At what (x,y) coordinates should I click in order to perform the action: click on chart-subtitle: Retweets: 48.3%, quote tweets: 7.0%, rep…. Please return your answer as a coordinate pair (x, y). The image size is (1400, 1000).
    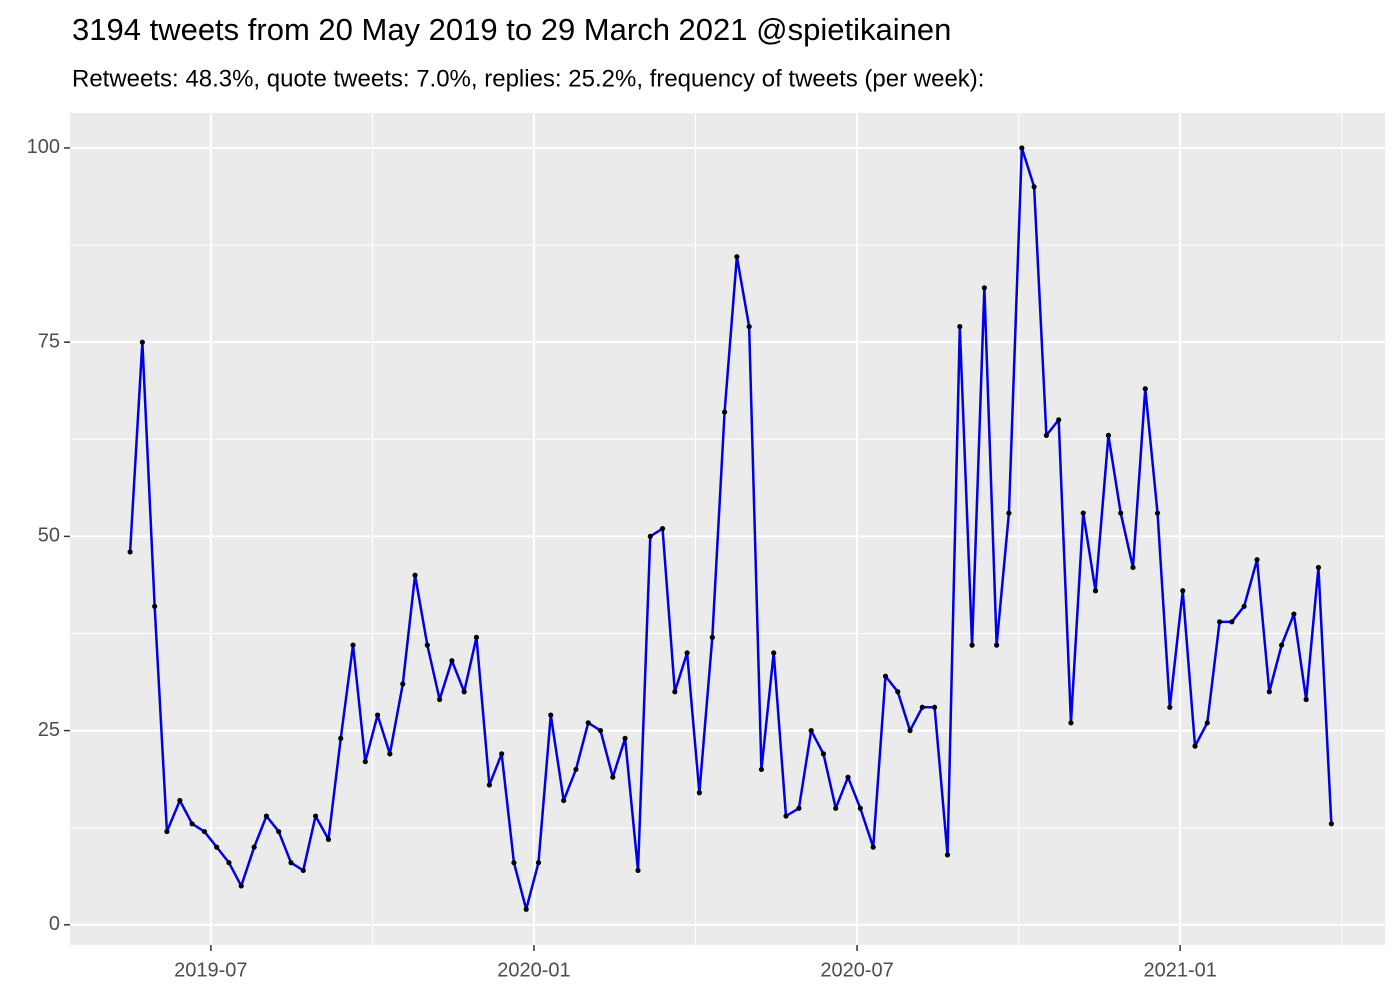
    Looking at the image, I should click on (528, 78).